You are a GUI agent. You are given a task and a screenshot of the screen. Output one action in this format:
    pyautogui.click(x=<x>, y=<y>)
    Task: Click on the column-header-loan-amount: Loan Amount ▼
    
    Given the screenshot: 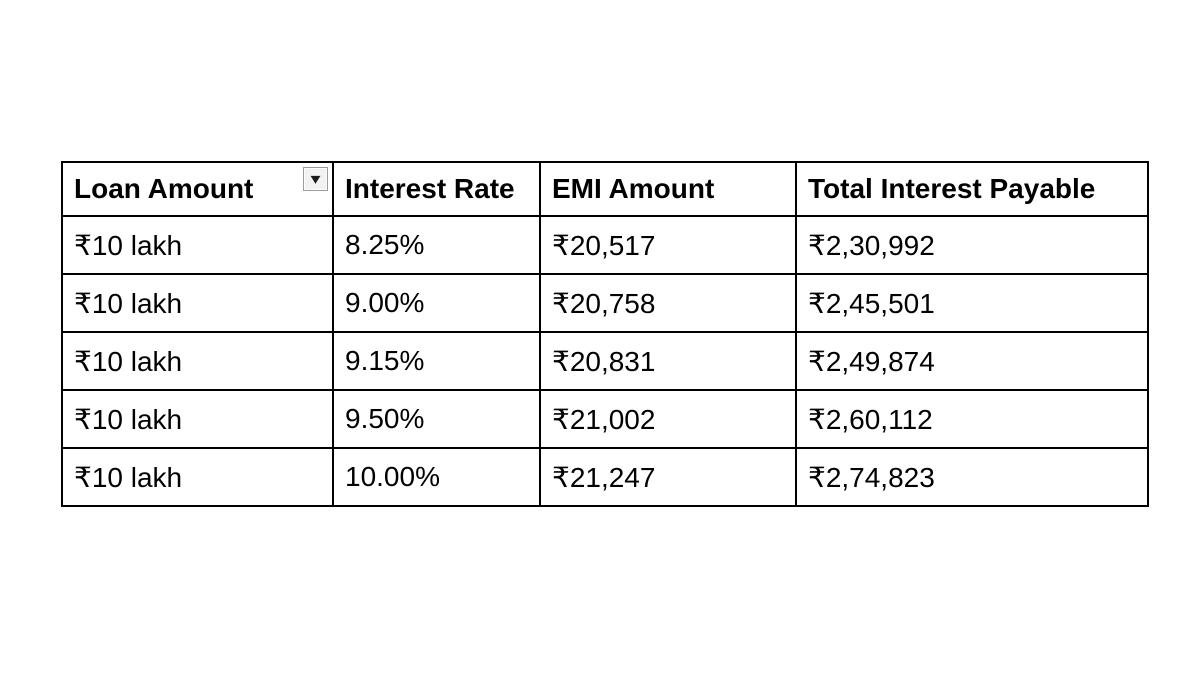 What is the action you would take?
    pyautogui.click(x=197, y=189)
    